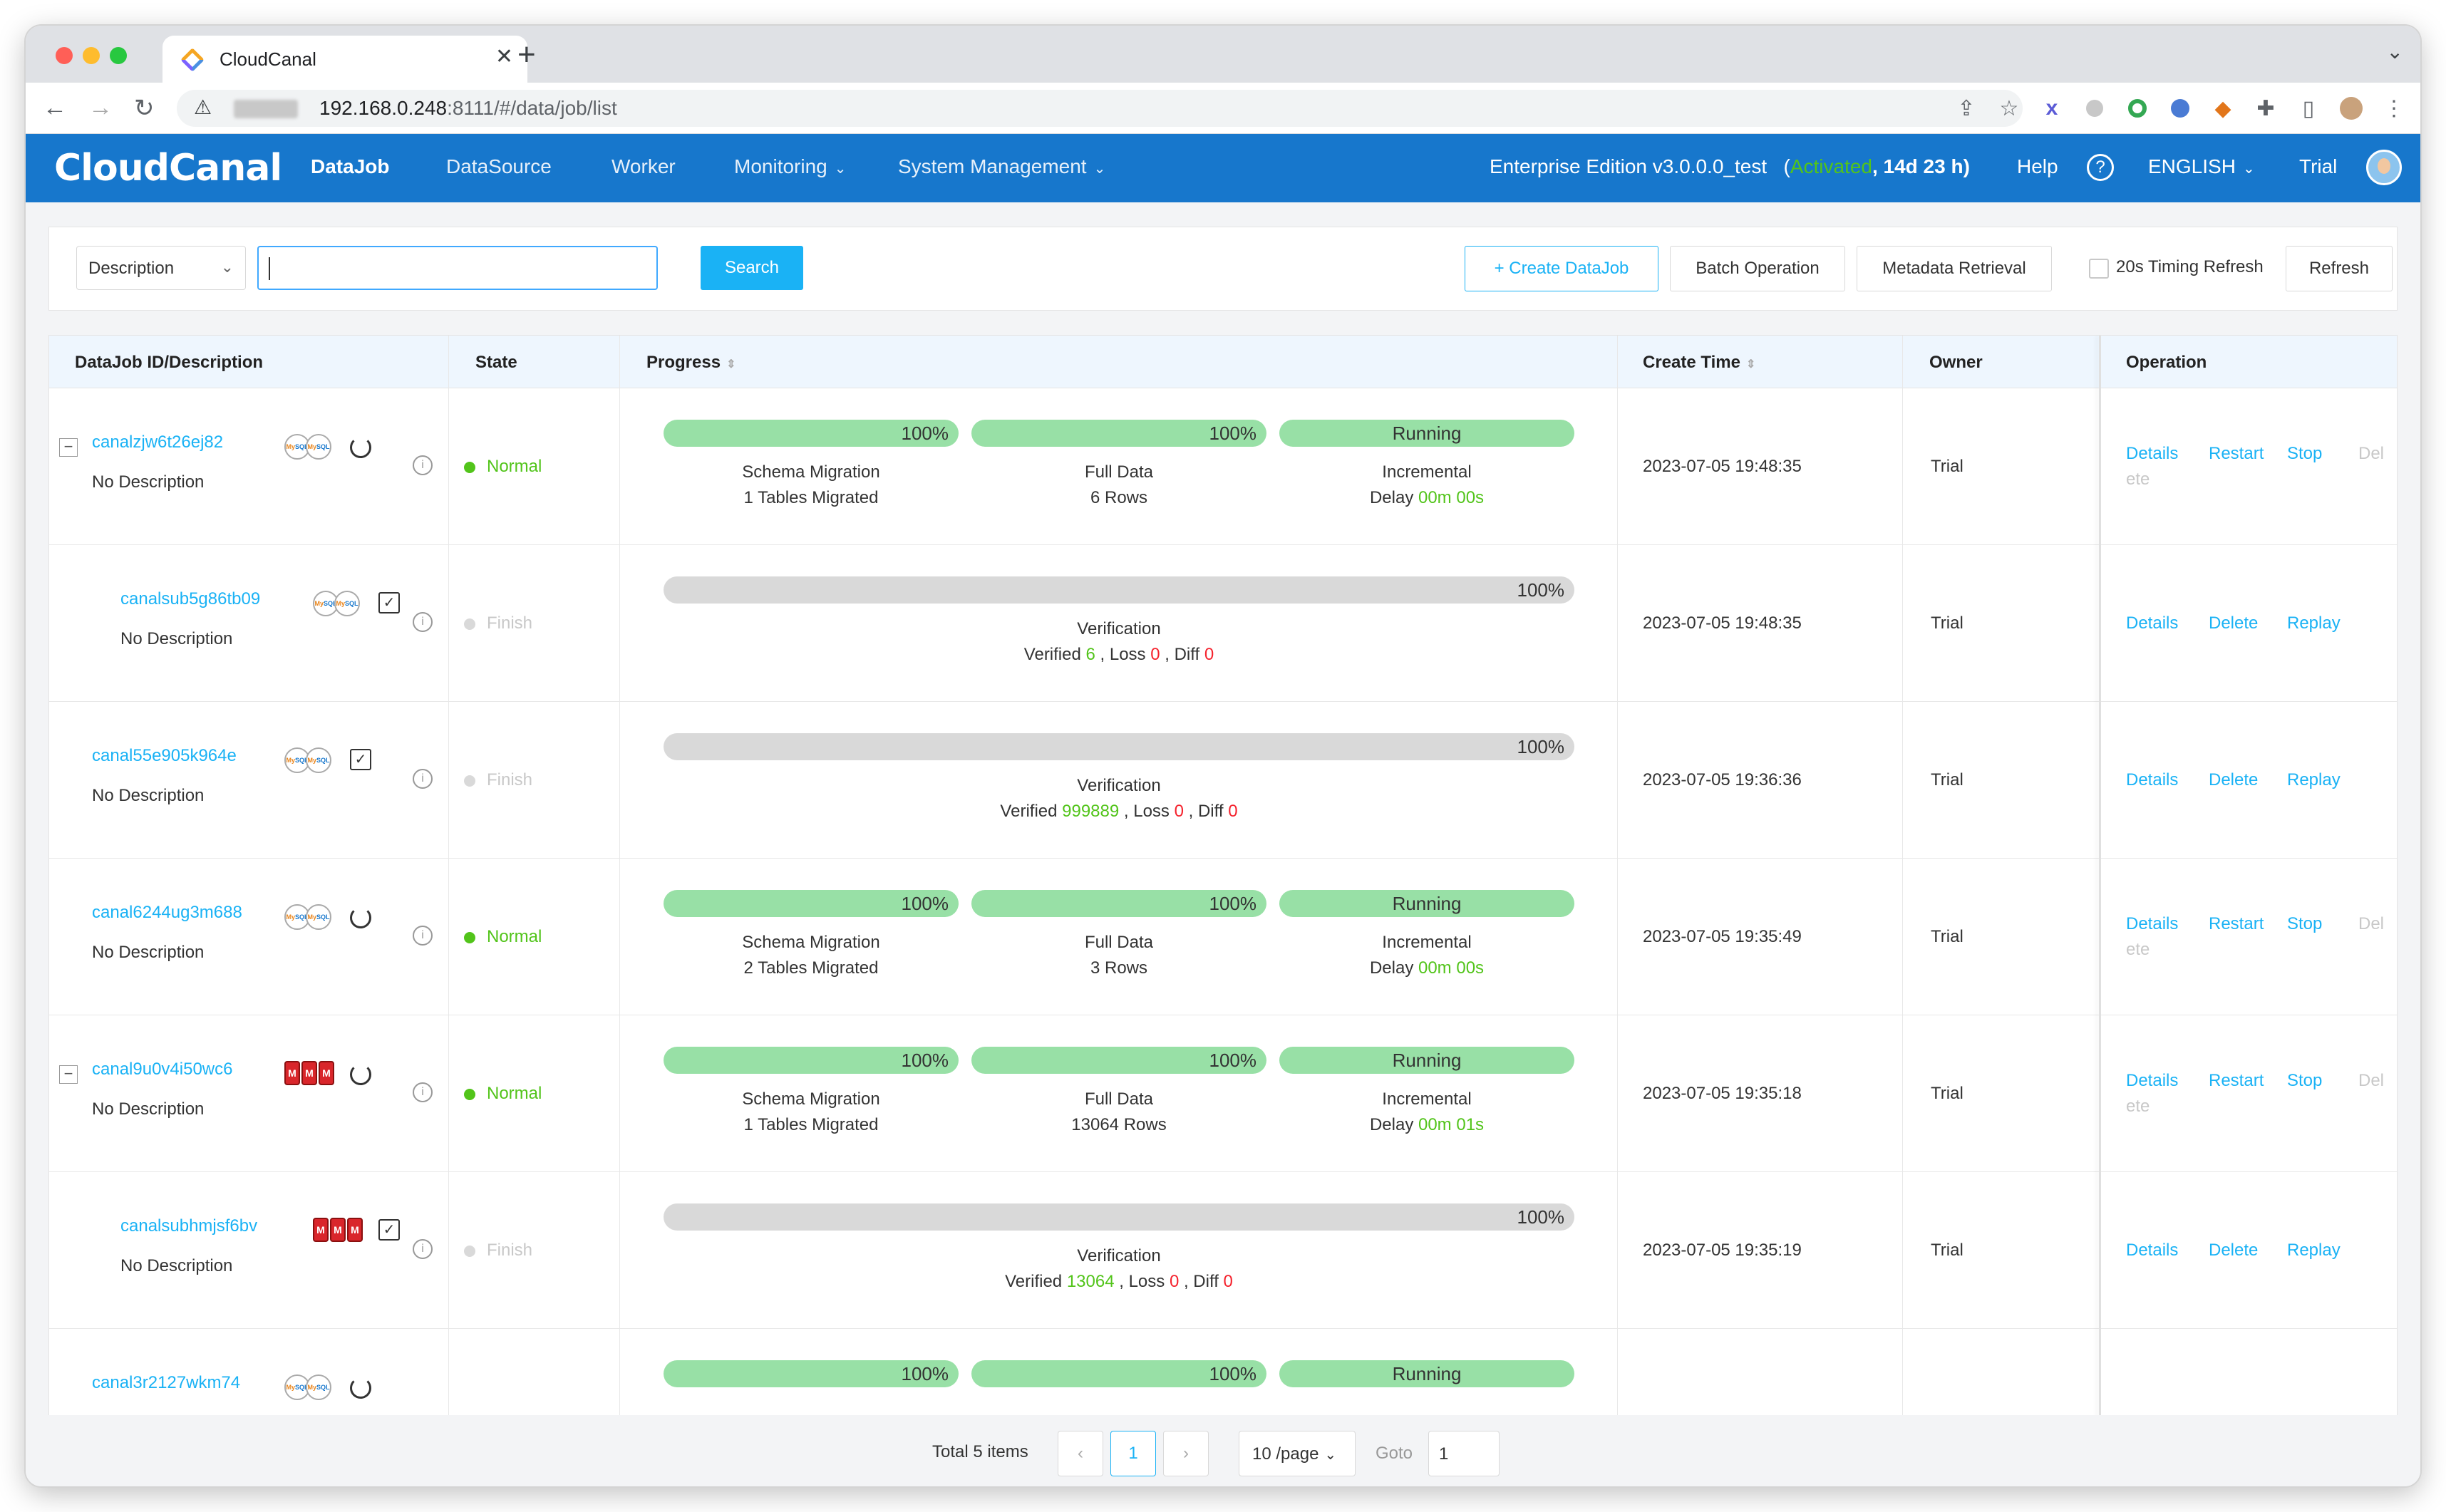 The image size is (2446, 1512). What do you see at coordinates (119, 55) in the screenshot?
I see `zoom-window-button` at bounding box center [119, 55].